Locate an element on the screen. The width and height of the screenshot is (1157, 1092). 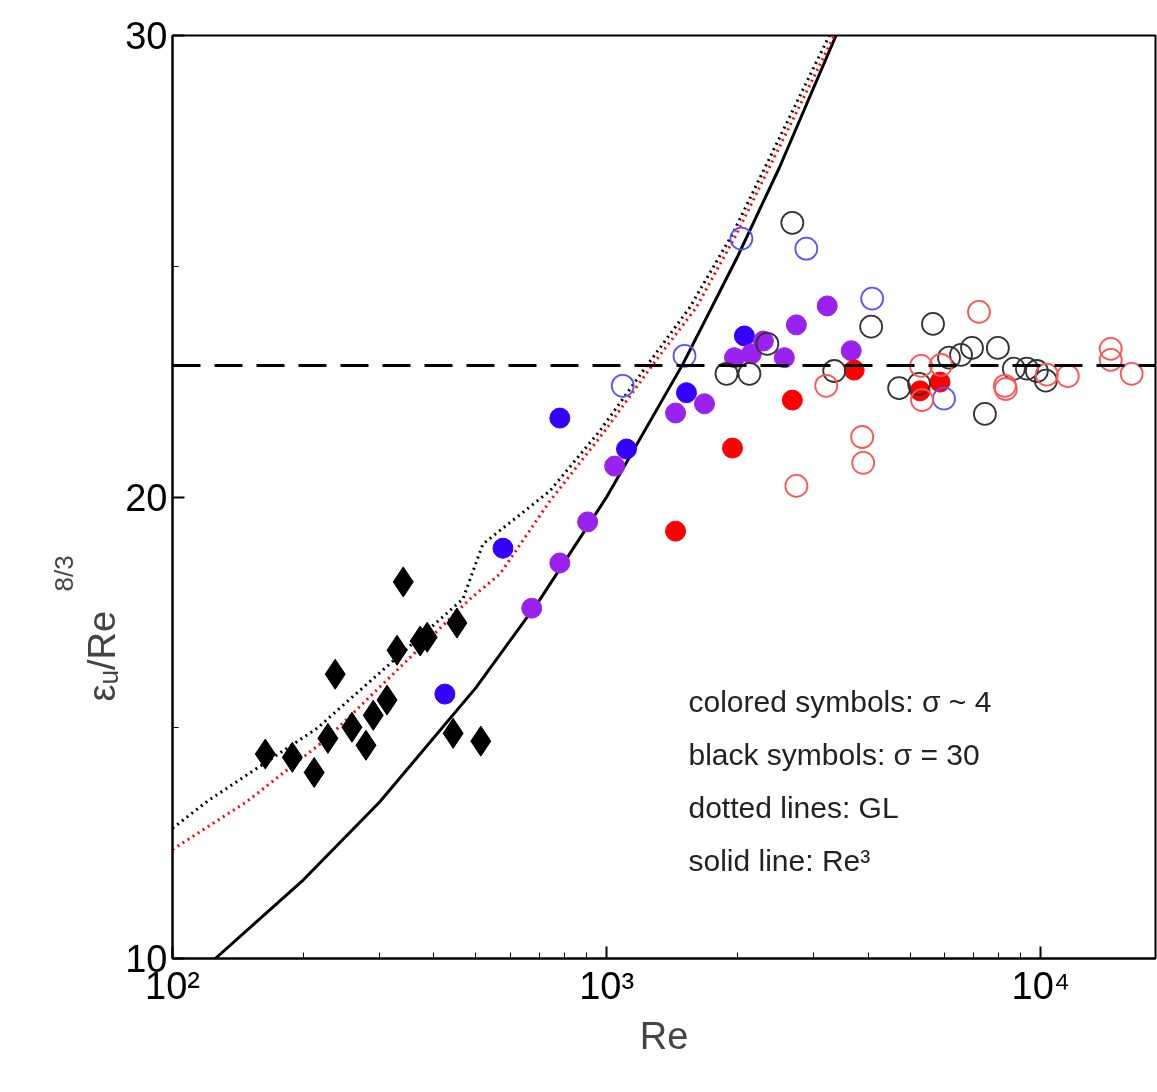
x-tick-label: 10⁴ is located at coordinates (1041, 985).